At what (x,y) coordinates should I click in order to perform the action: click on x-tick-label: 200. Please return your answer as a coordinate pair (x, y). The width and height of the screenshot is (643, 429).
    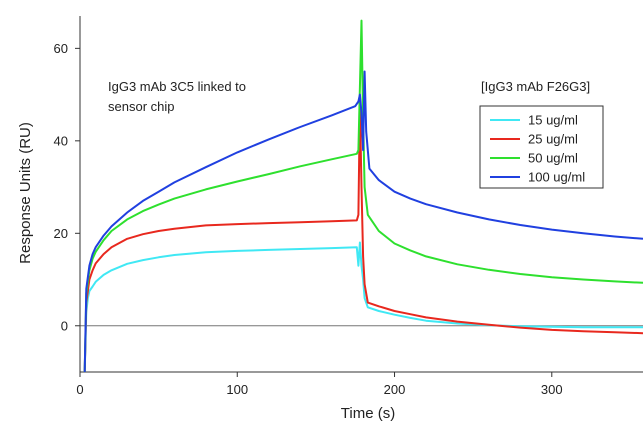
    Looking at the image, I should click on (395, 389).